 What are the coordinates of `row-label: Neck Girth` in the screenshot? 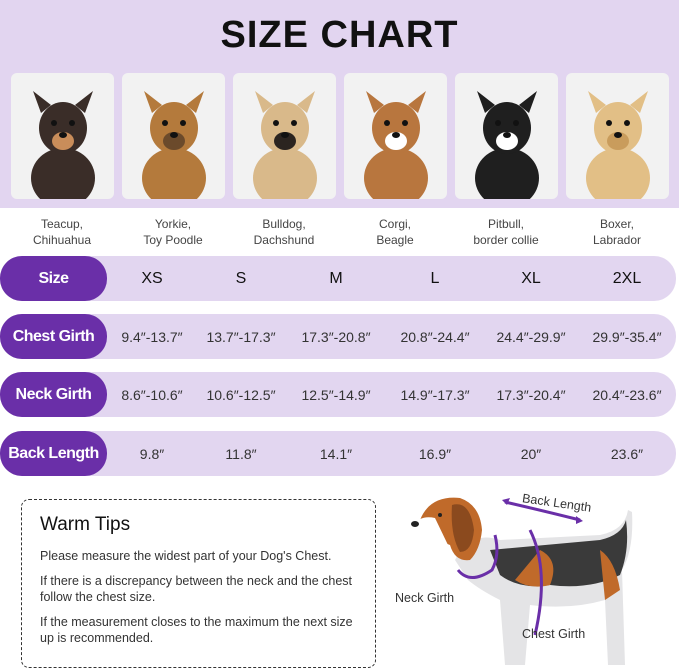 It's located at (53, 394).